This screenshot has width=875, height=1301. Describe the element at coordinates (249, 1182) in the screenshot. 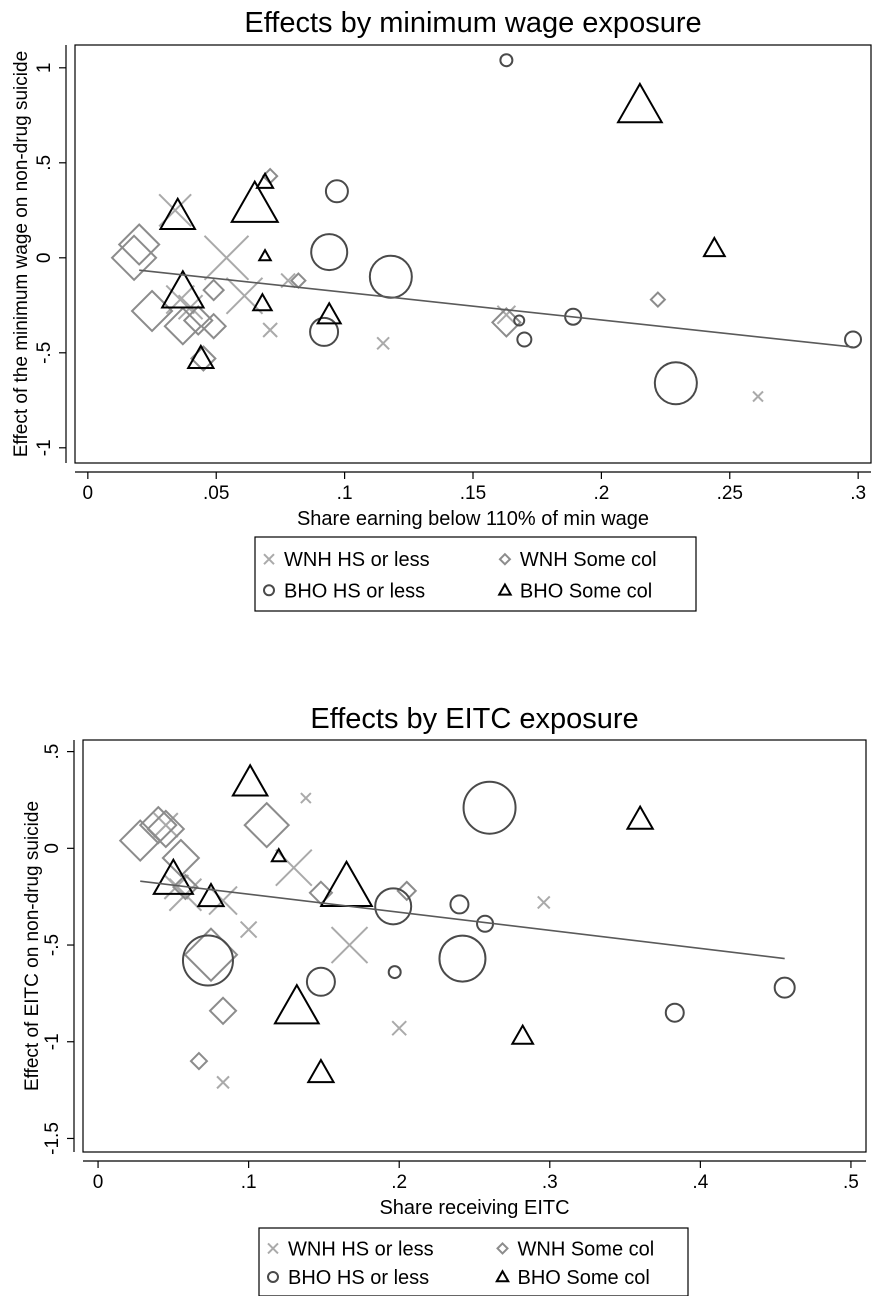

I see `x-tick-label: .1` at that location.